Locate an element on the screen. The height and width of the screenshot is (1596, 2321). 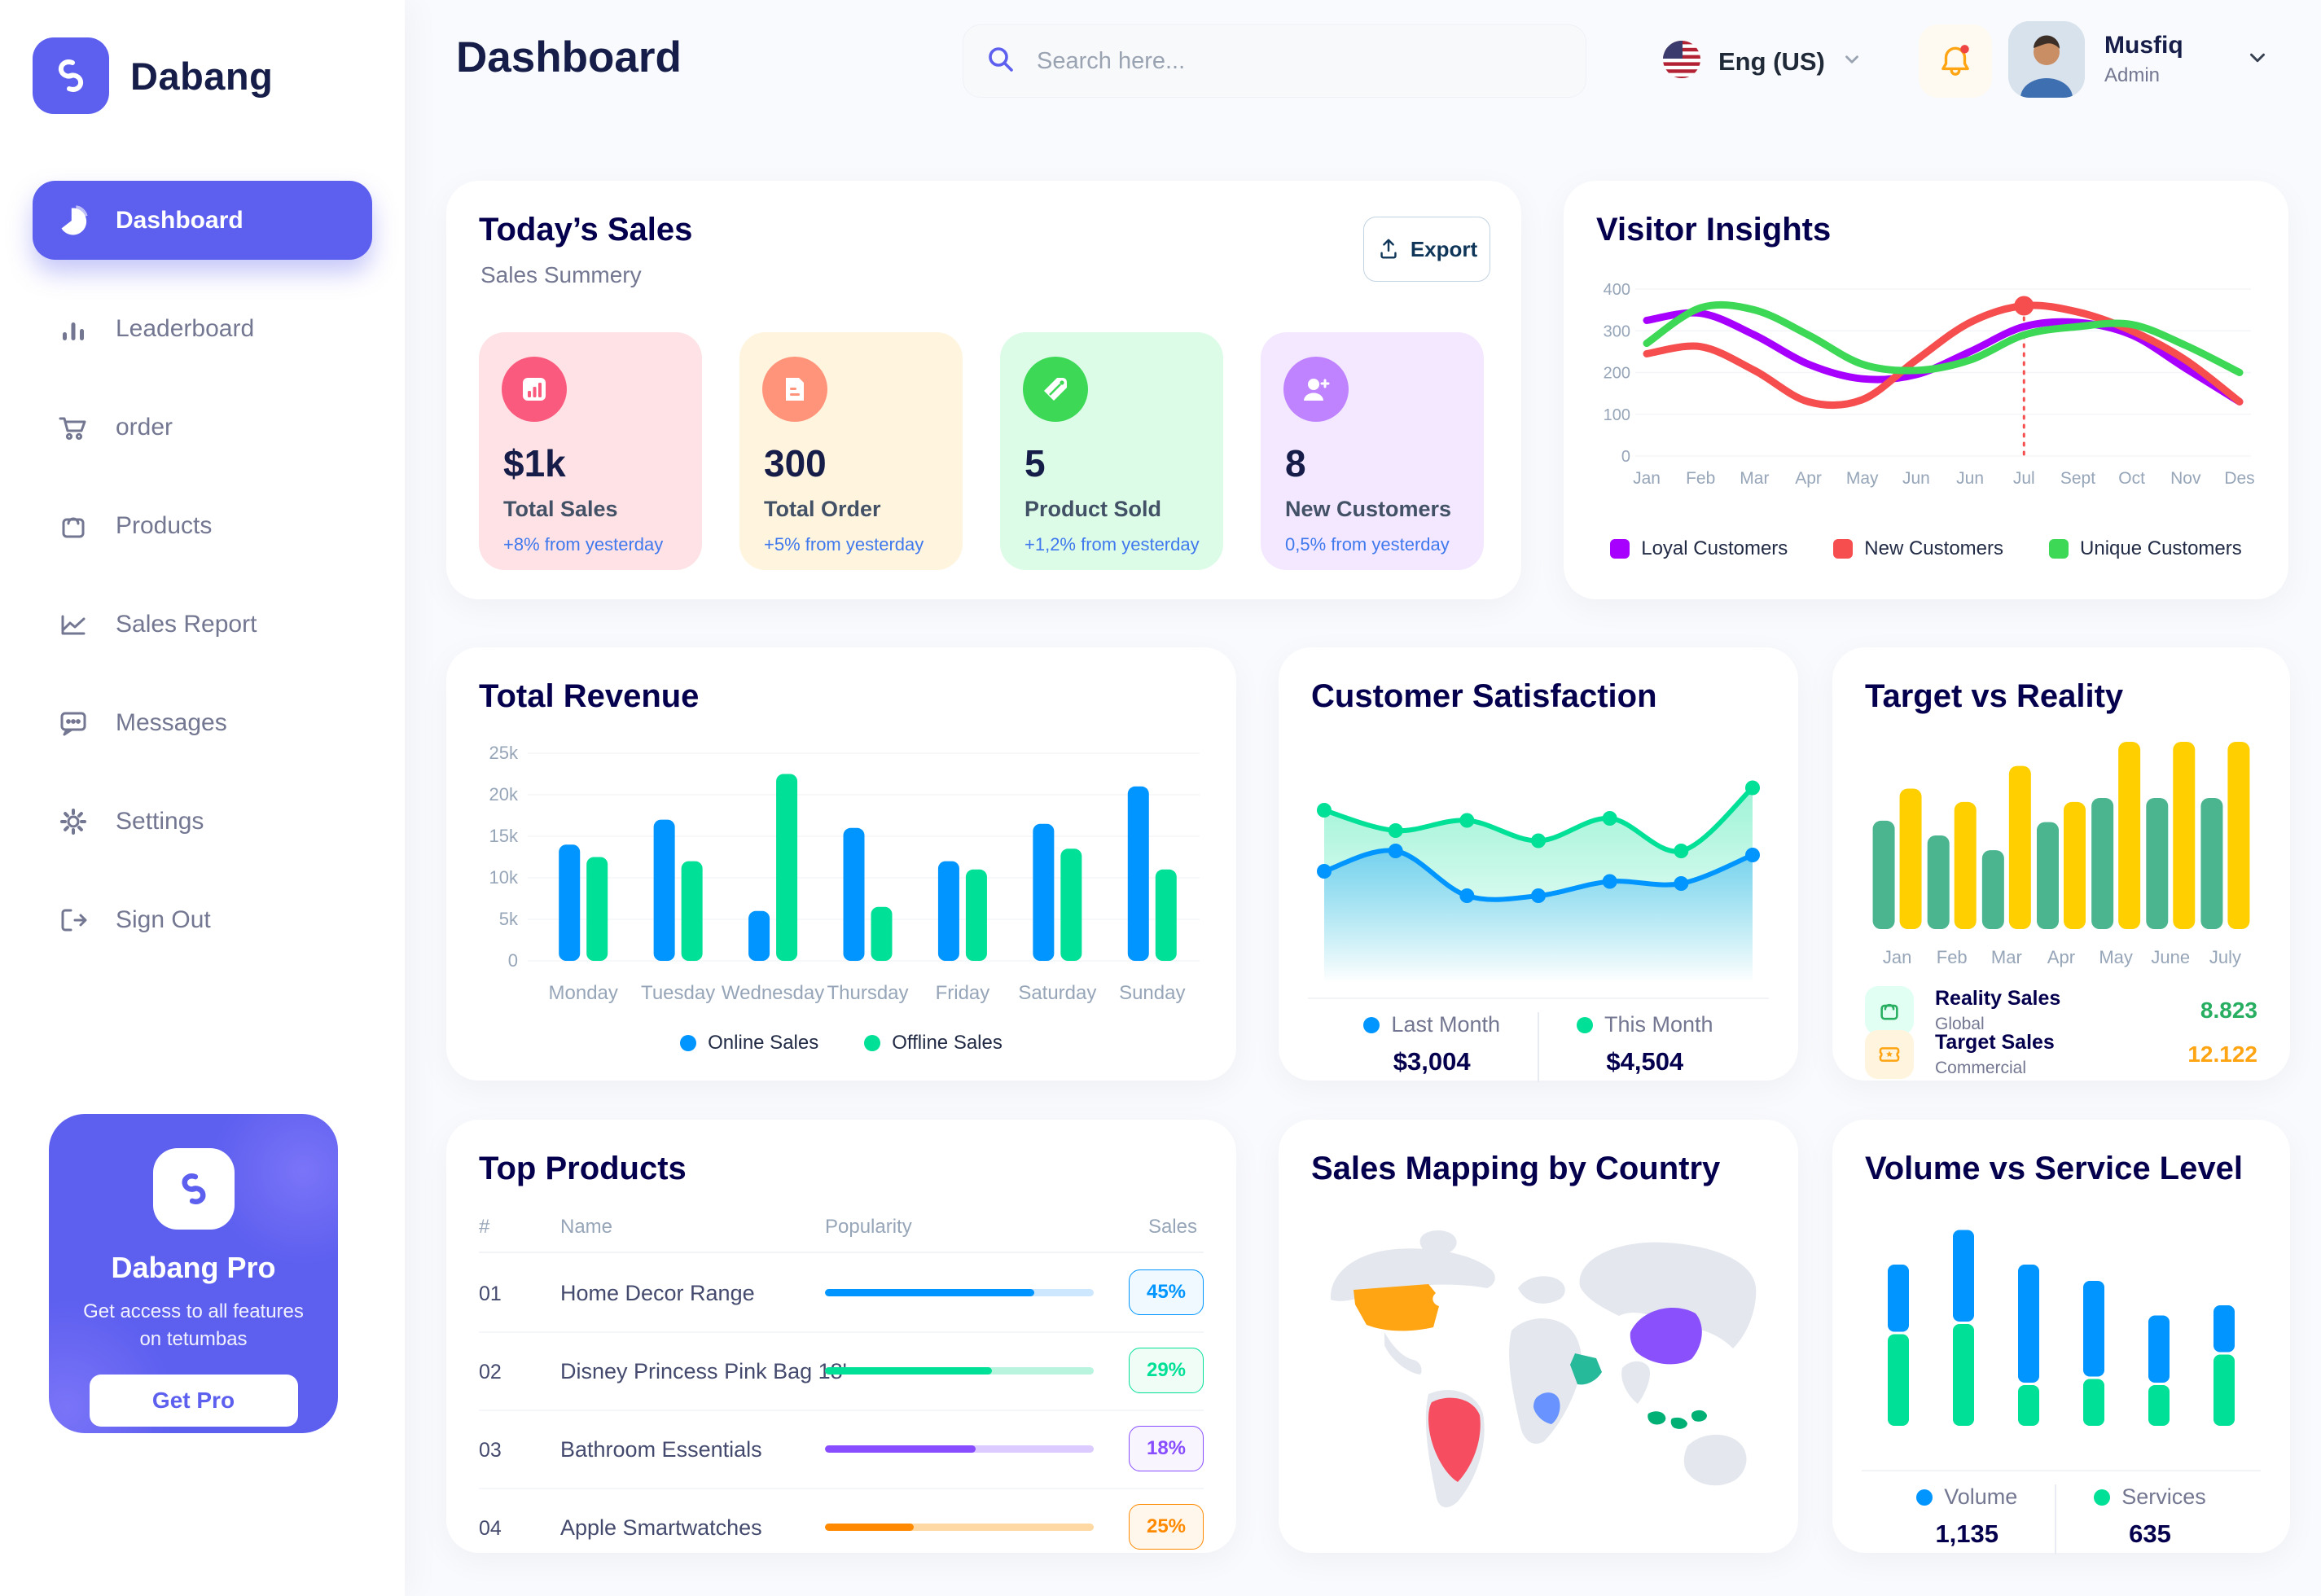
svg-text: Des is located at coordinates (2239, 478).